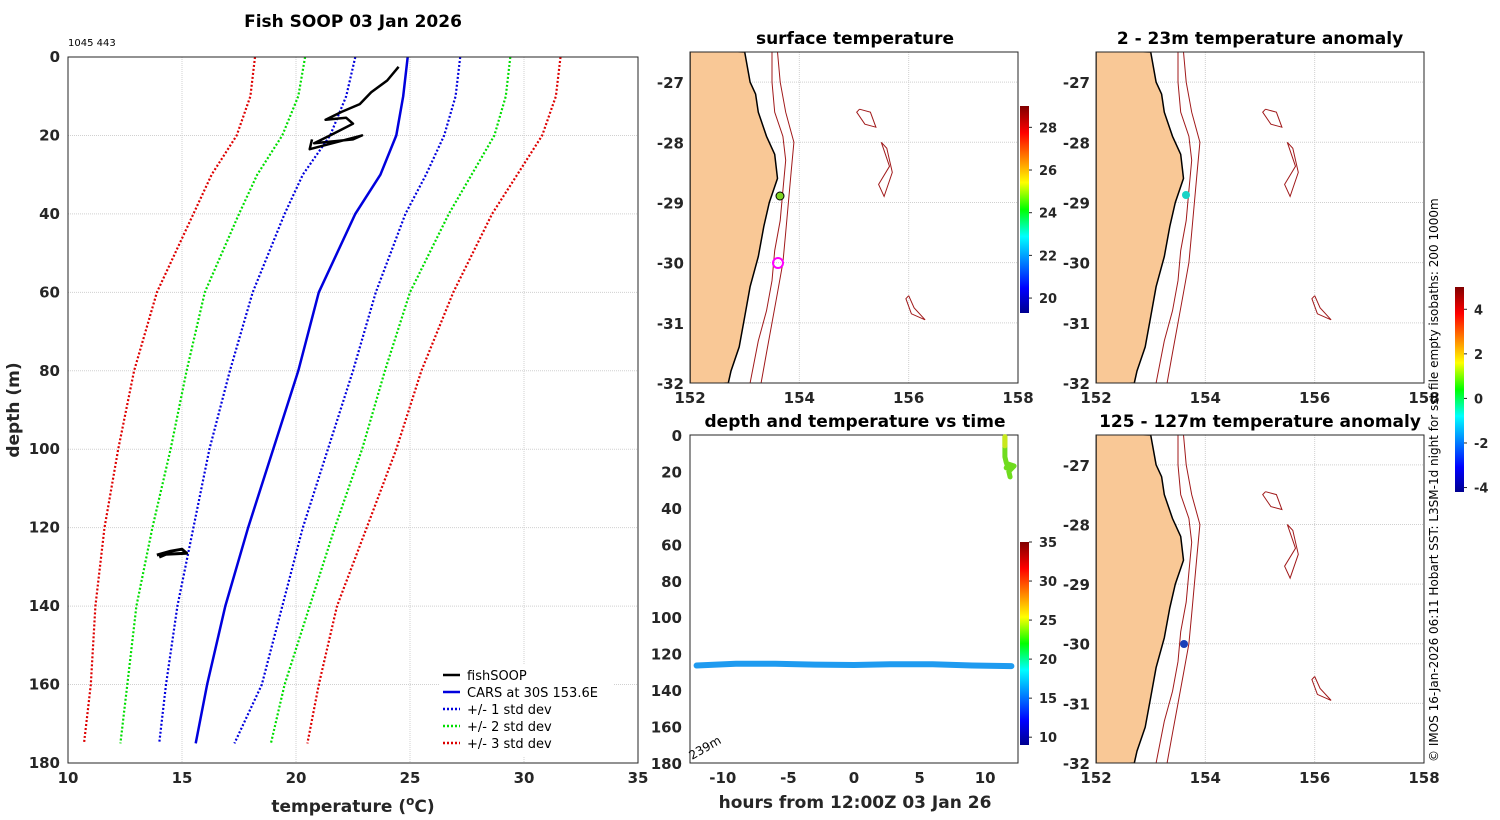 This screenshot has height=820, width=1500. What do you see at coordinates (1291, 169) in the screenshot?
I see `map2-reef-b` at bounding box center [1291, 169].